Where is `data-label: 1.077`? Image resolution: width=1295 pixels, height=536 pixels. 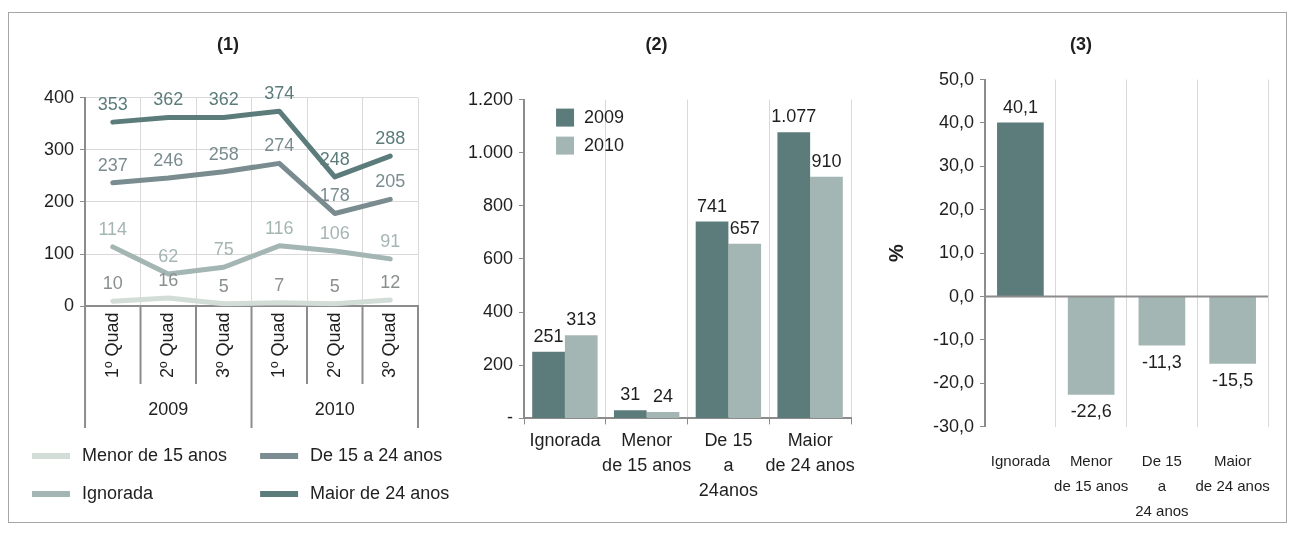 data-label: 1.077 is located at coordinates (794, 116).